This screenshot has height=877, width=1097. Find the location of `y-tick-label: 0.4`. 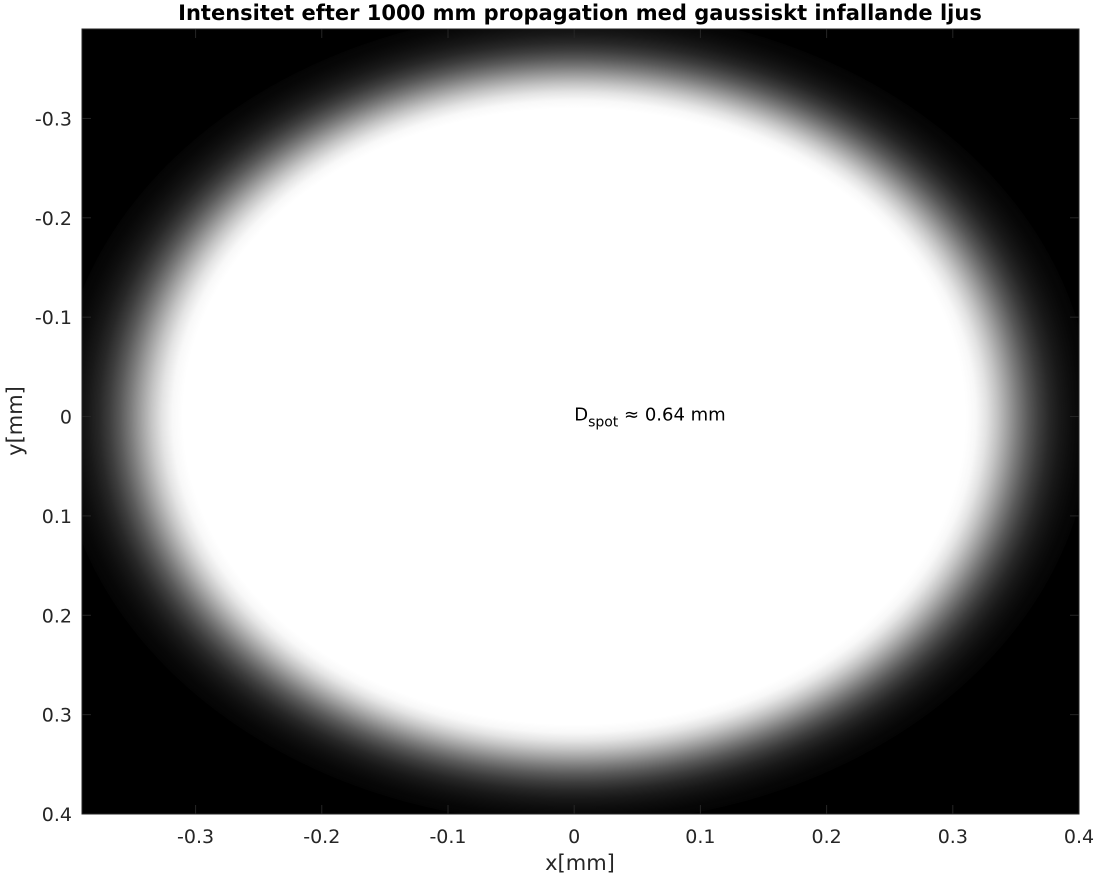

y-tick-label: 0.4 is located at coordinates (57, 815).